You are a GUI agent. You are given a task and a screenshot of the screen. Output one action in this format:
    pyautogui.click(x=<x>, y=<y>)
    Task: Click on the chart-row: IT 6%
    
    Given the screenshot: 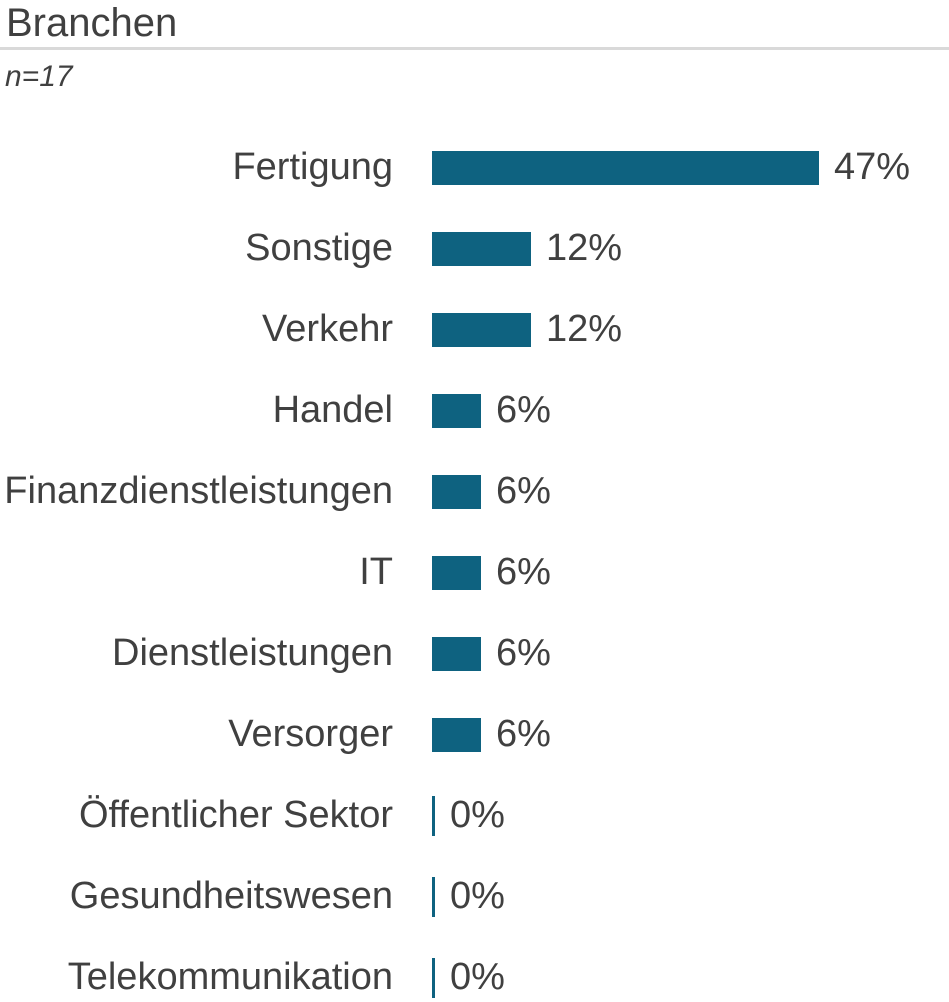 What is the action you would take?
    pyautogui.click(x=474, y=572)
    